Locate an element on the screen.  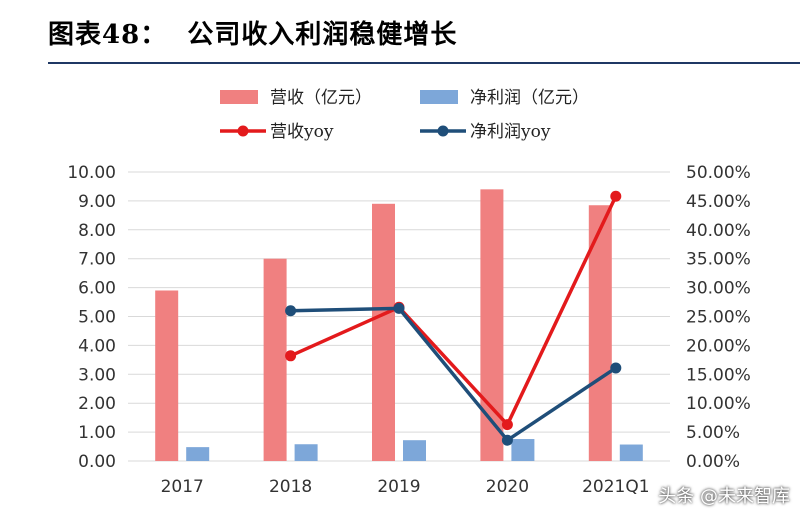
x-axis-tick-label: 2020 is located at coordinates (507, 487).